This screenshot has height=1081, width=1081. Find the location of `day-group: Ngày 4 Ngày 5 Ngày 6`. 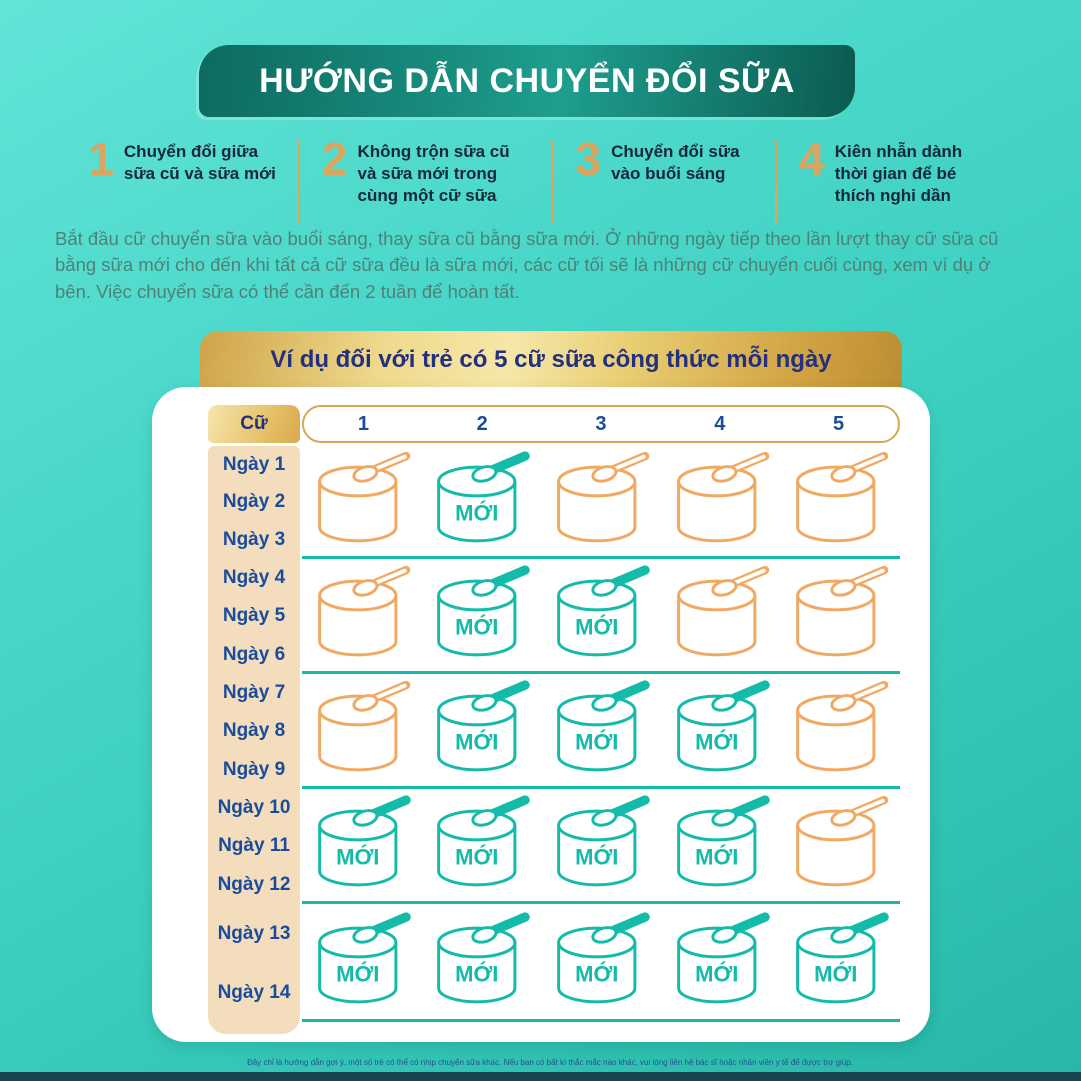

day-group: Ngày 4 Ngày 5 Ngày 6 is located at coordinates (254, 616).